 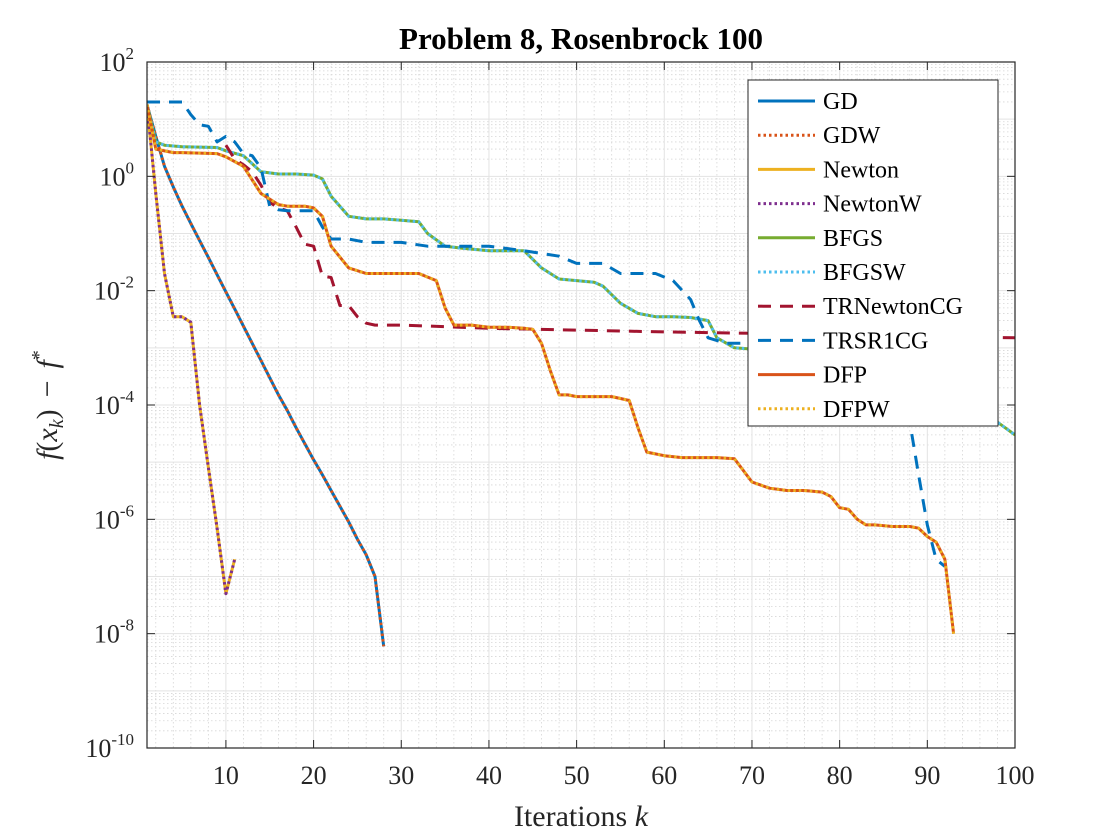 What do you see at coordinates (114, 289) in the screenshot?
I see `y-tick-label: 10⁻²` at bounding box center [114, 289].